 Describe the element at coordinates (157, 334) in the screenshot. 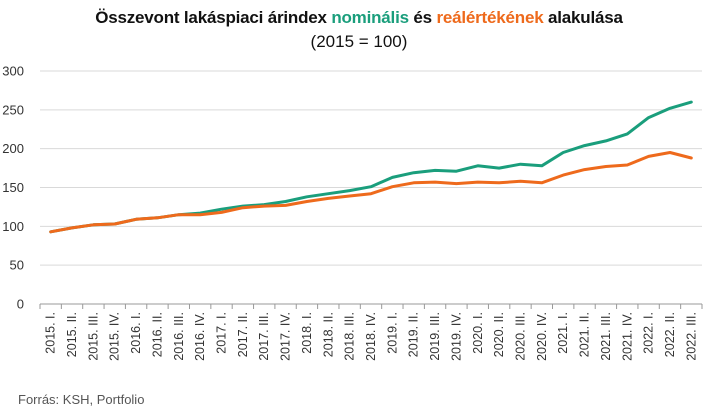

I see `x-tick-label: 2016. II.` at that location.